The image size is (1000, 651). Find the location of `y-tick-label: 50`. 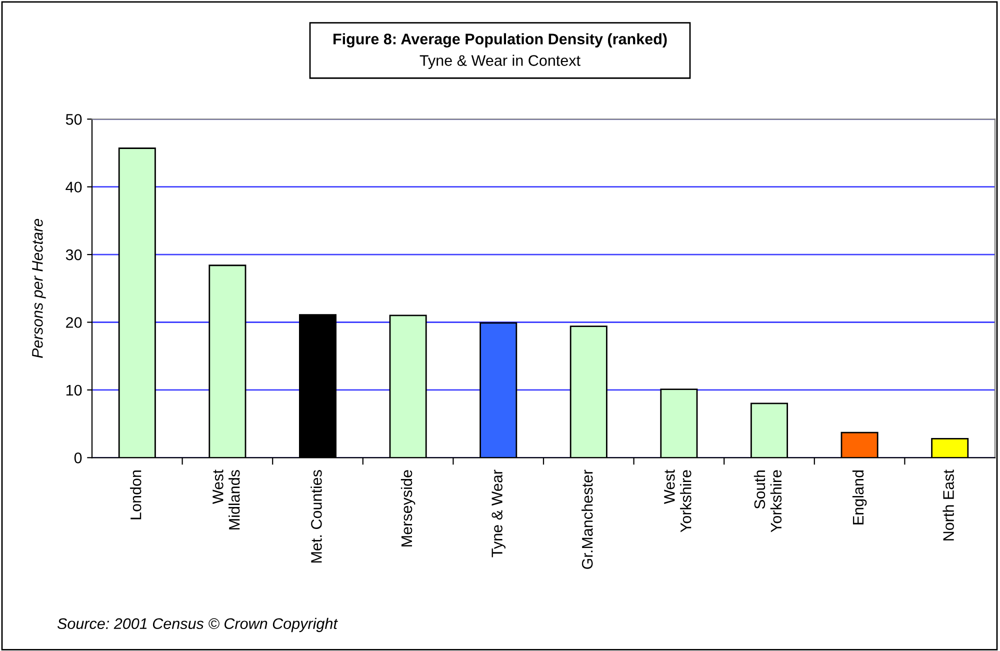

y-tick-label: 50 is located at coordinates (74, 119).